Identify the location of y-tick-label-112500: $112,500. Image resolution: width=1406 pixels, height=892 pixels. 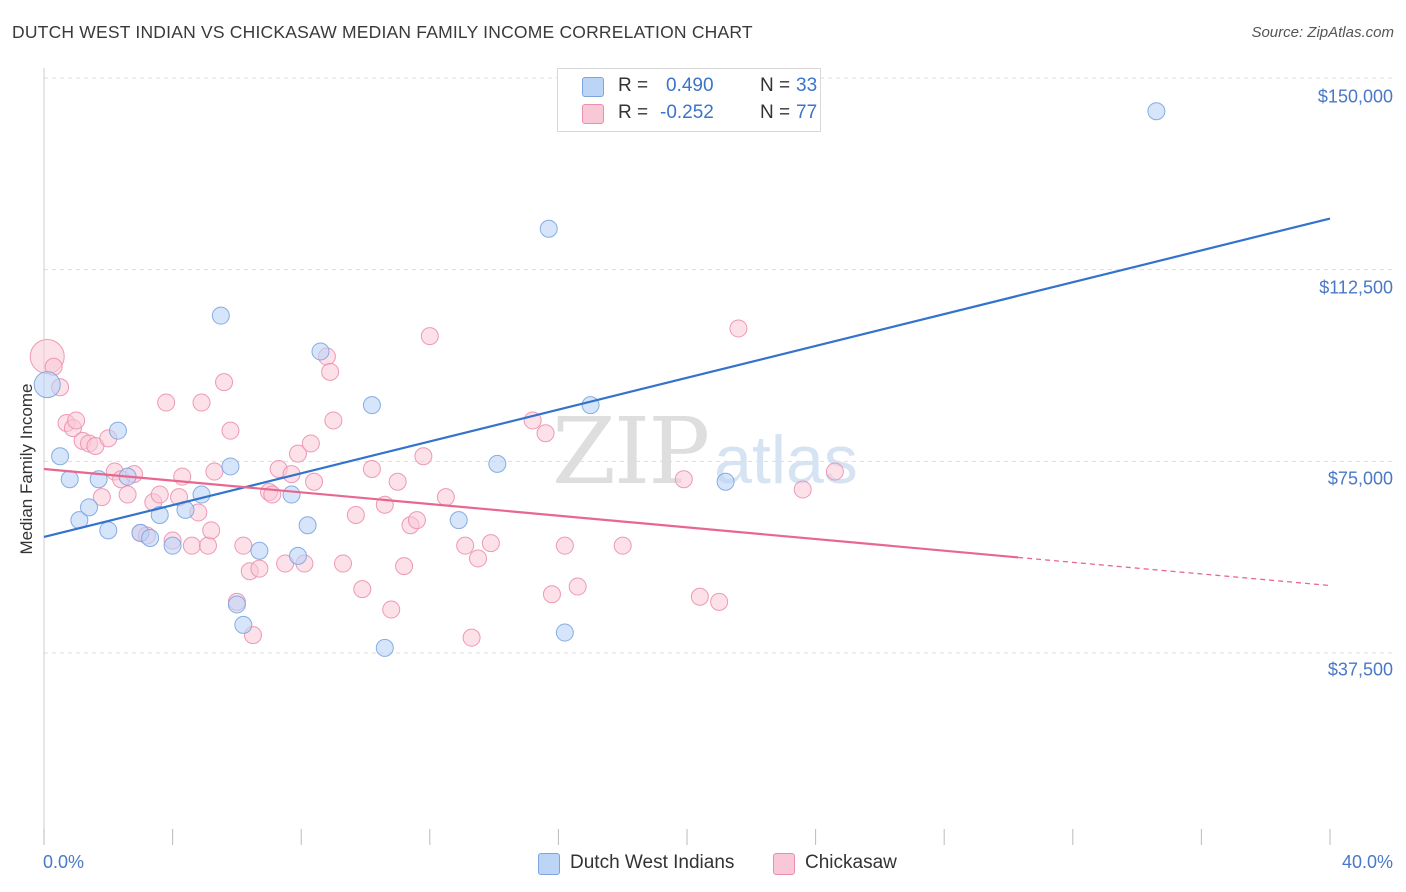
(1356, 287).